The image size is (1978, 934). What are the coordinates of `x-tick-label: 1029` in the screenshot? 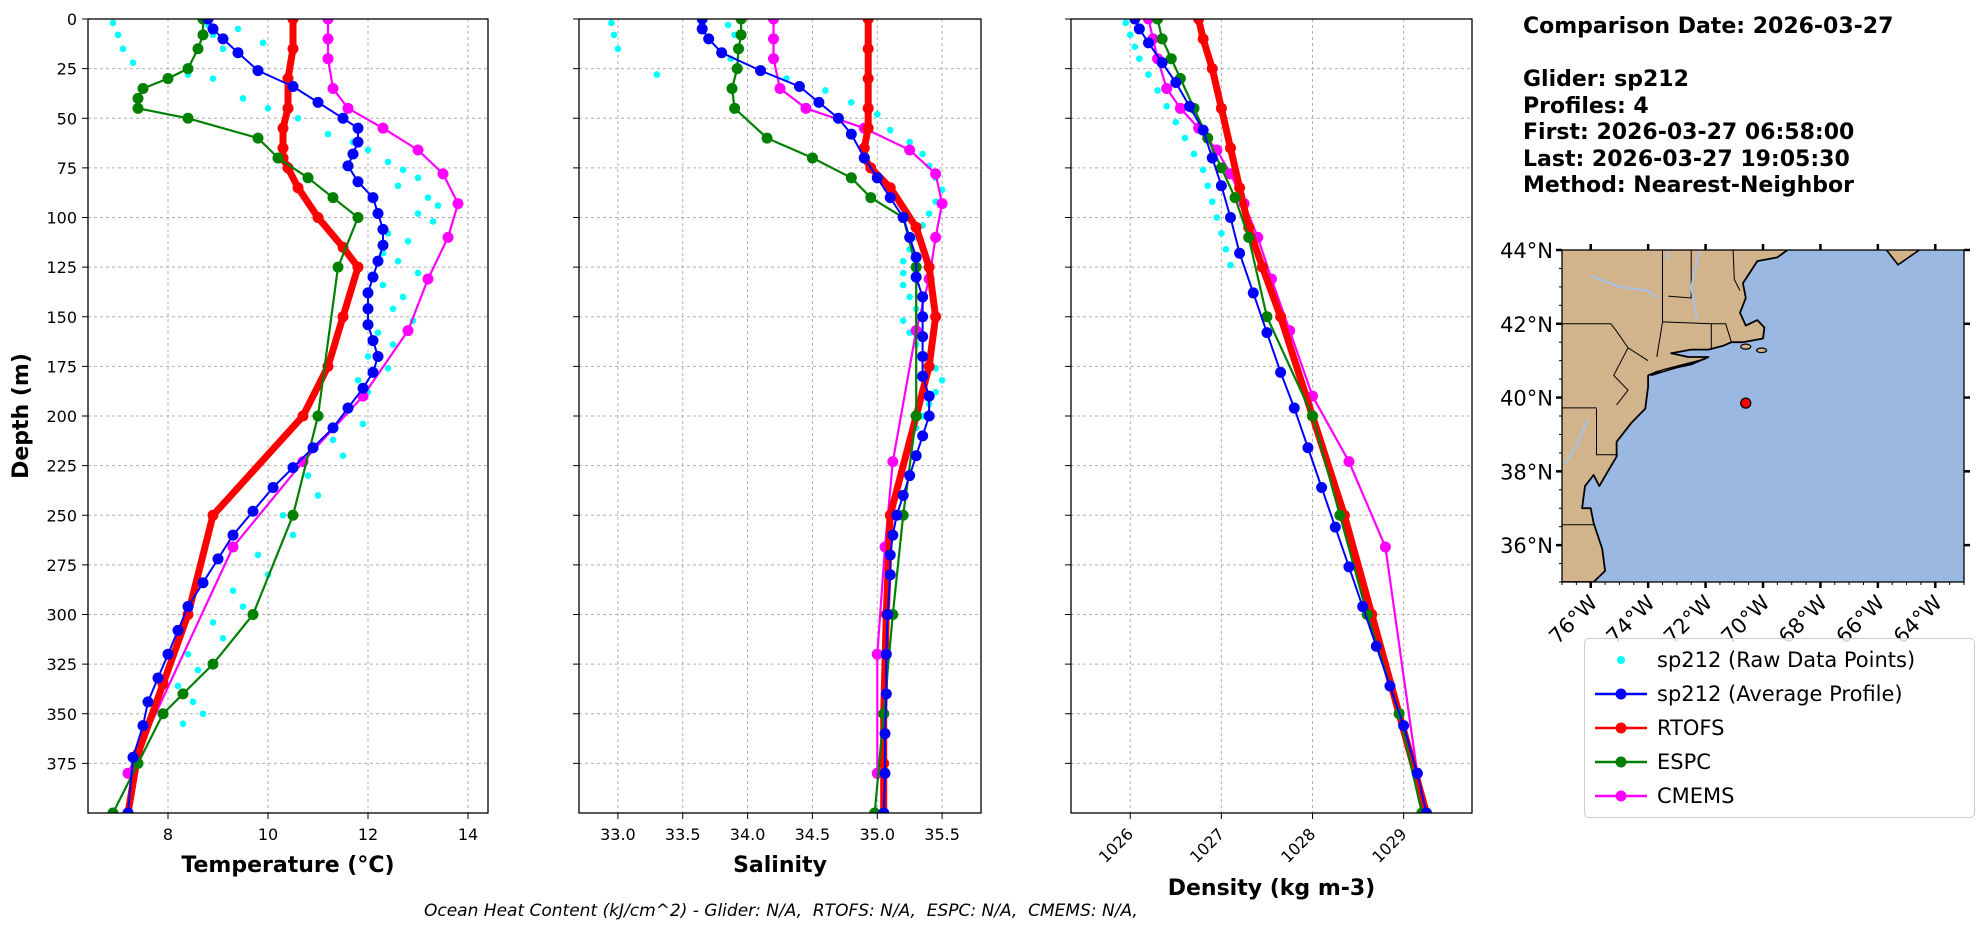 It's located at (1389, 845).